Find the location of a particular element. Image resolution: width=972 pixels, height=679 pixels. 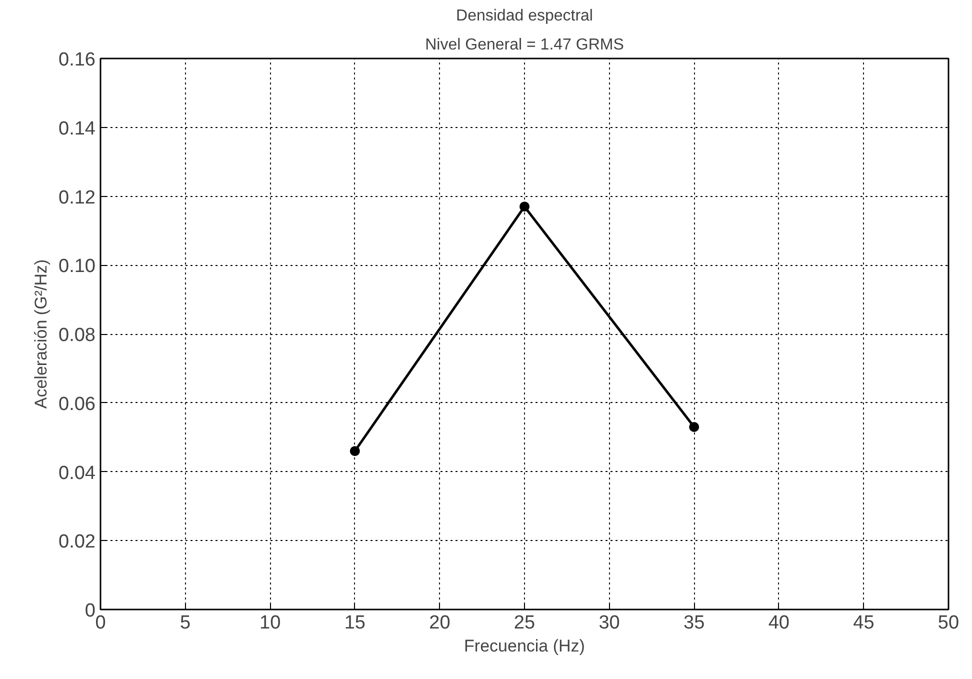

x-tick-label: 30 is located at coordinates (609, 623).